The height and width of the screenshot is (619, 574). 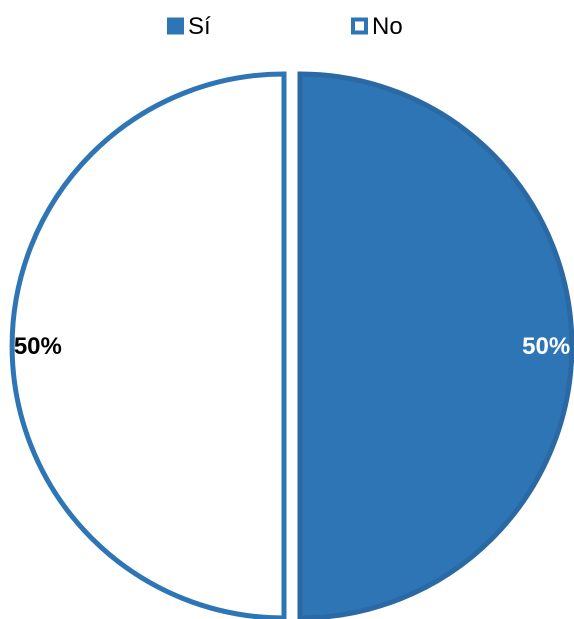 I want to click on data-label-no: 50%, so click(x=38, y=346).